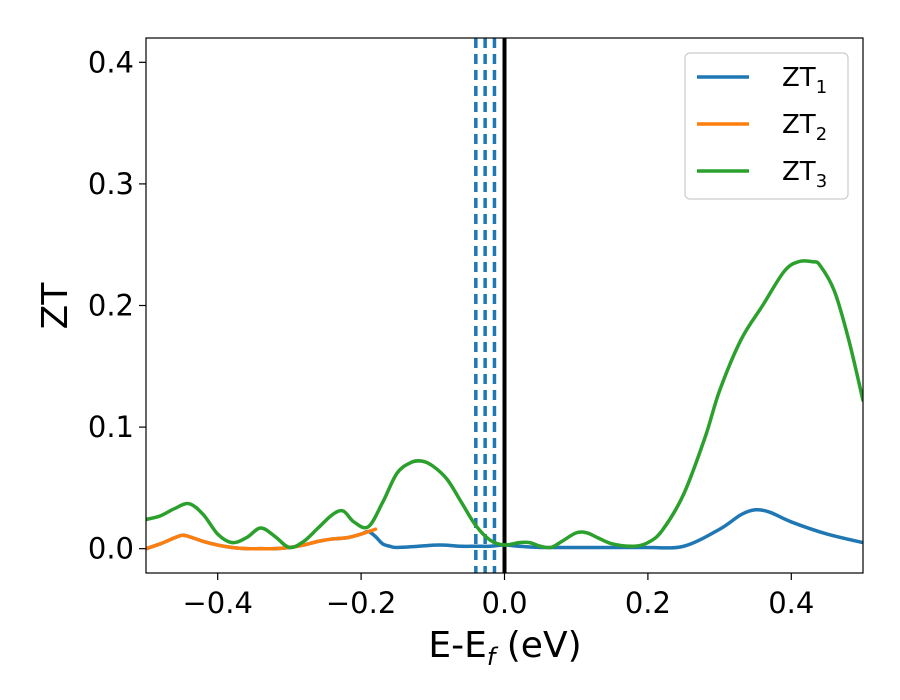 The width and height of the screenshot is (900, 700). Describe the element at coordinates (648, 603) in the screenshot. I see `x-tick-label: 0.2` at that location.